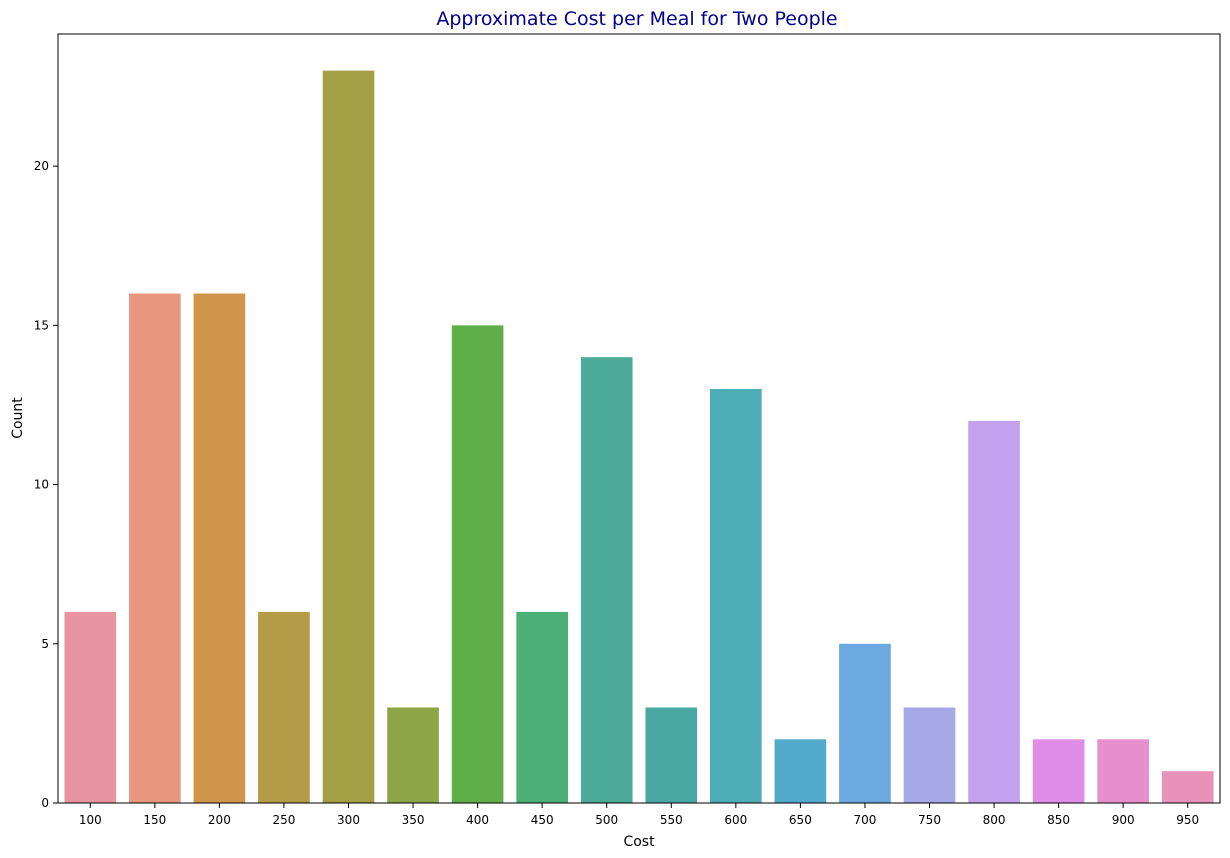 Image resolution: width=1230 pixels, height=858 pixels. Describe the element at coordinates (639, 842) in the screenshot. I see `x-axis-label: Cost` at that location.